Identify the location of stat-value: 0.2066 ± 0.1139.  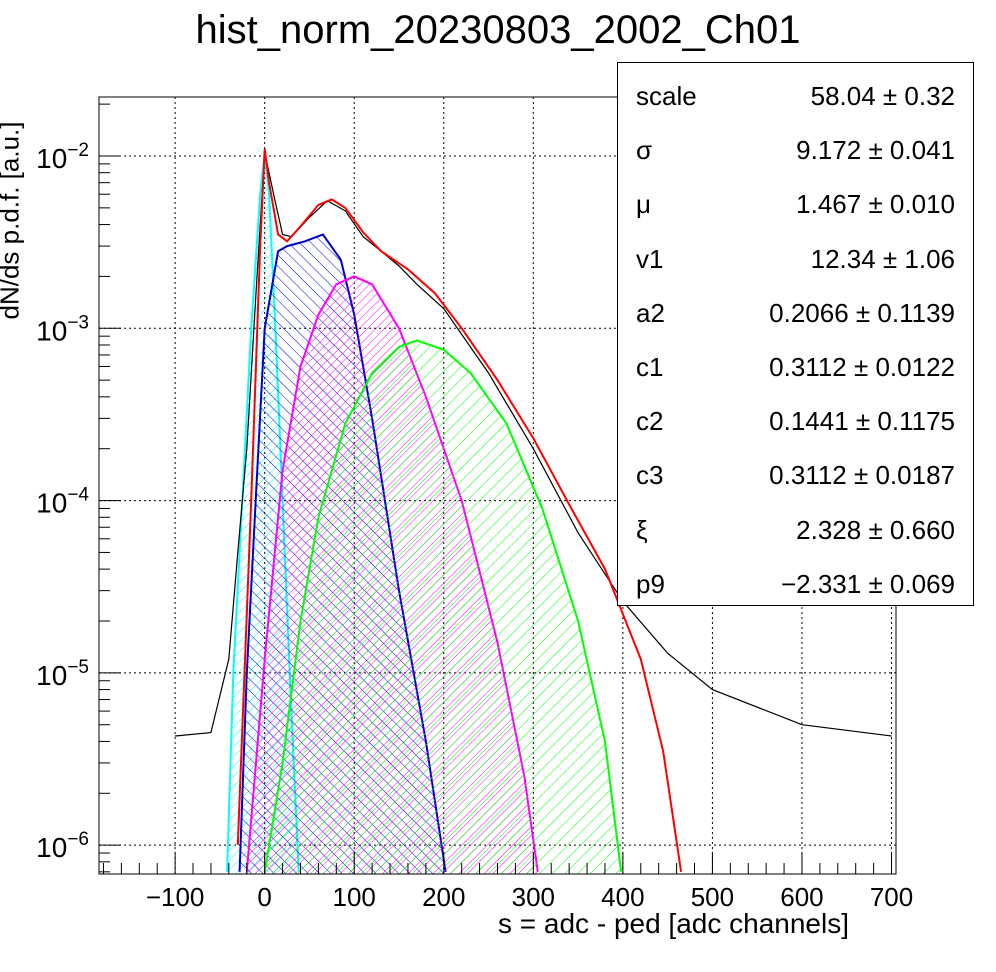
(862, 312).